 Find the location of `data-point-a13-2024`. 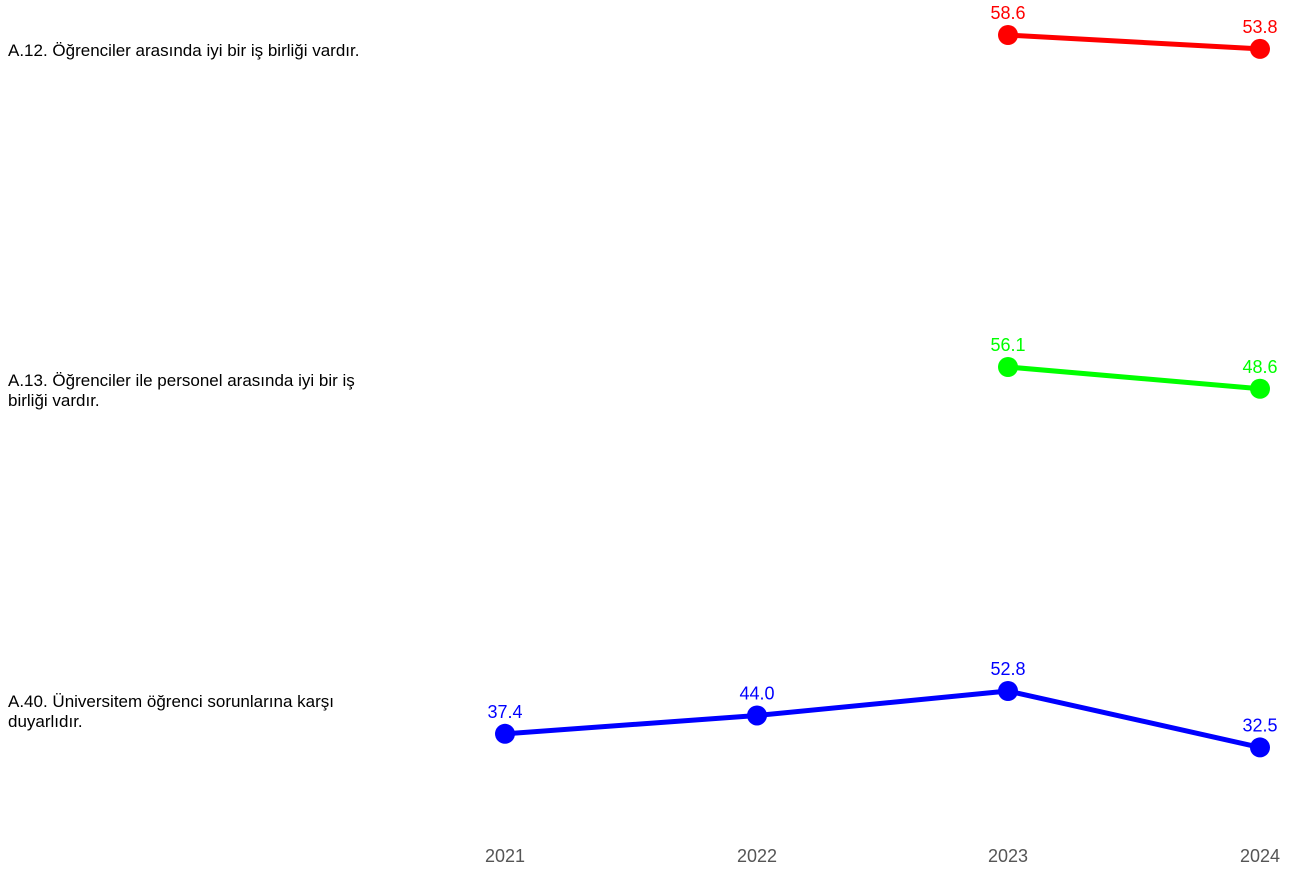

data-point-a13-2024 is located at coordinates (1260, 388).